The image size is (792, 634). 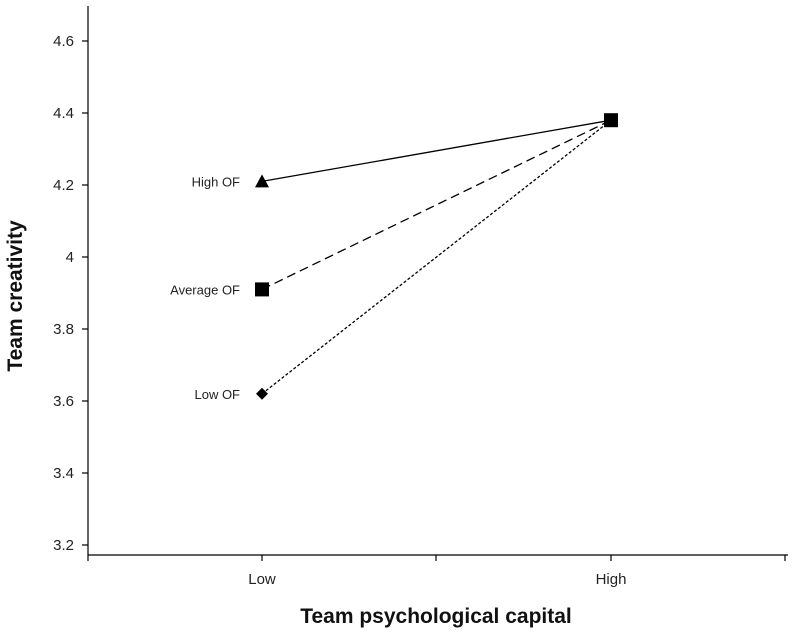 I want to click on y-tick-label: 3.8, so click(x=63, y=329).